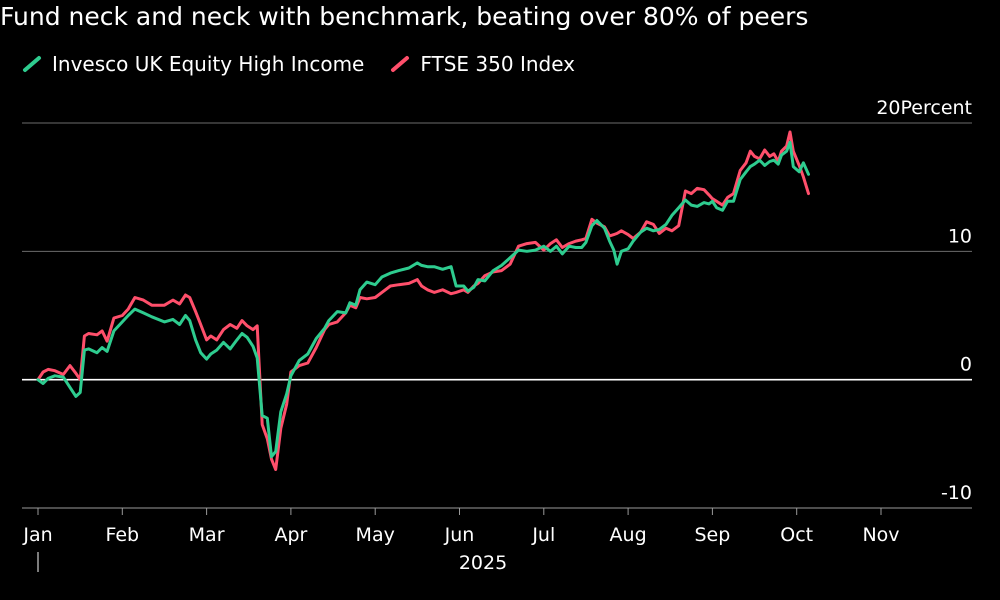 The image size is (1000, 600). What do you see at coordinates (960, 236) in the screenshot?
I see `y-tick-label: 10` at bounding box center [960, 236].